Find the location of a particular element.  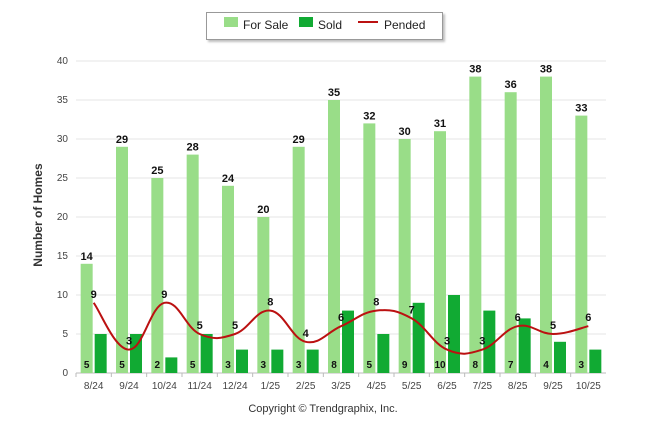

label-for-sale: 24 is located at coordinates (228, 179).